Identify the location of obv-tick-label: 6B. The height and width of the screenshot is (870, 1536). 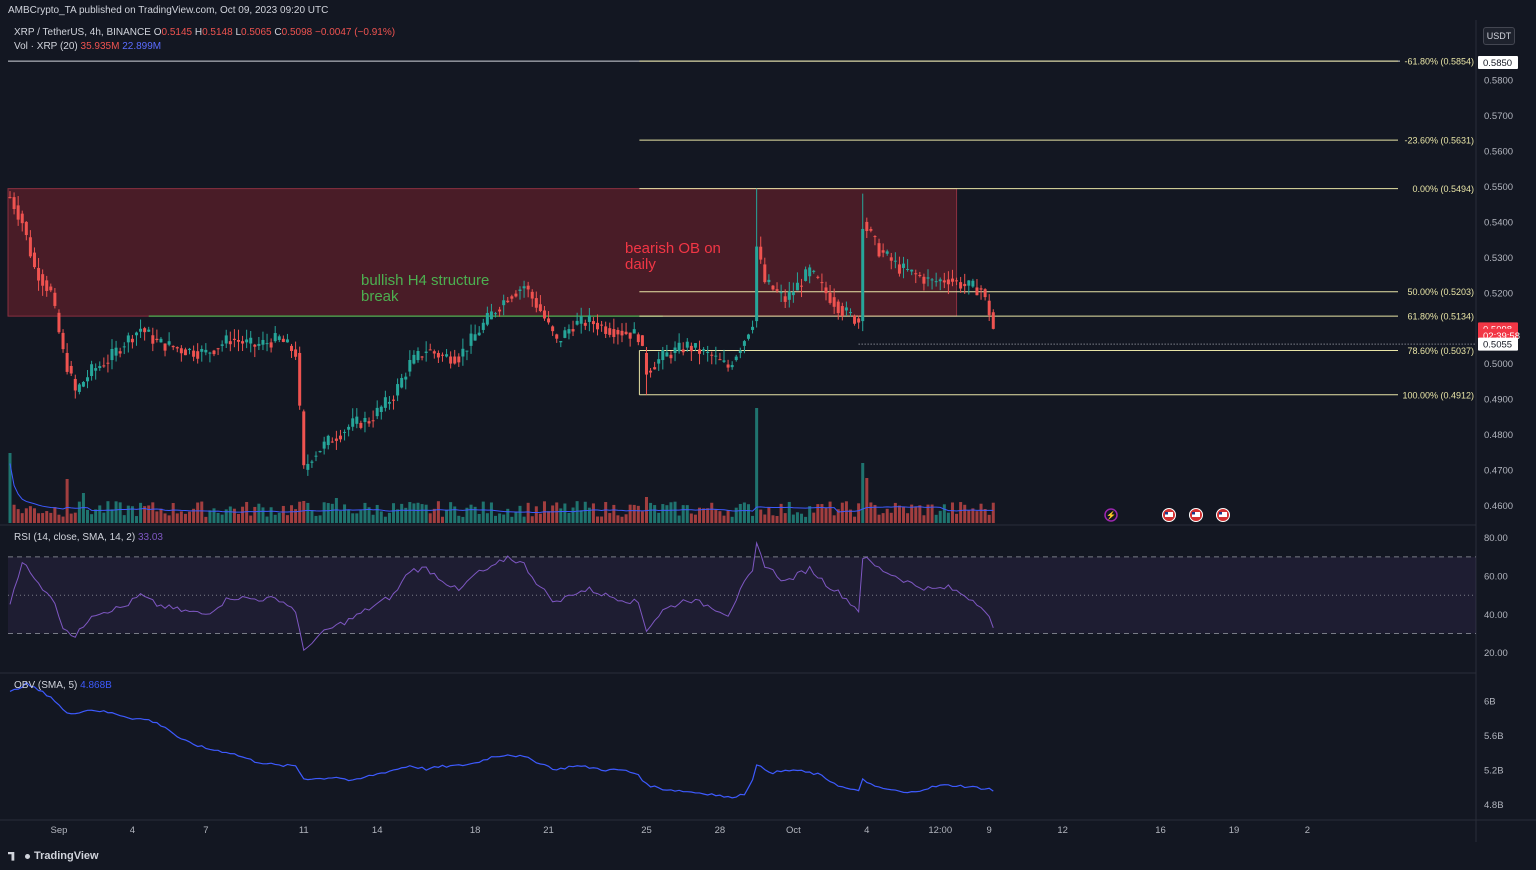
(1490, 702).